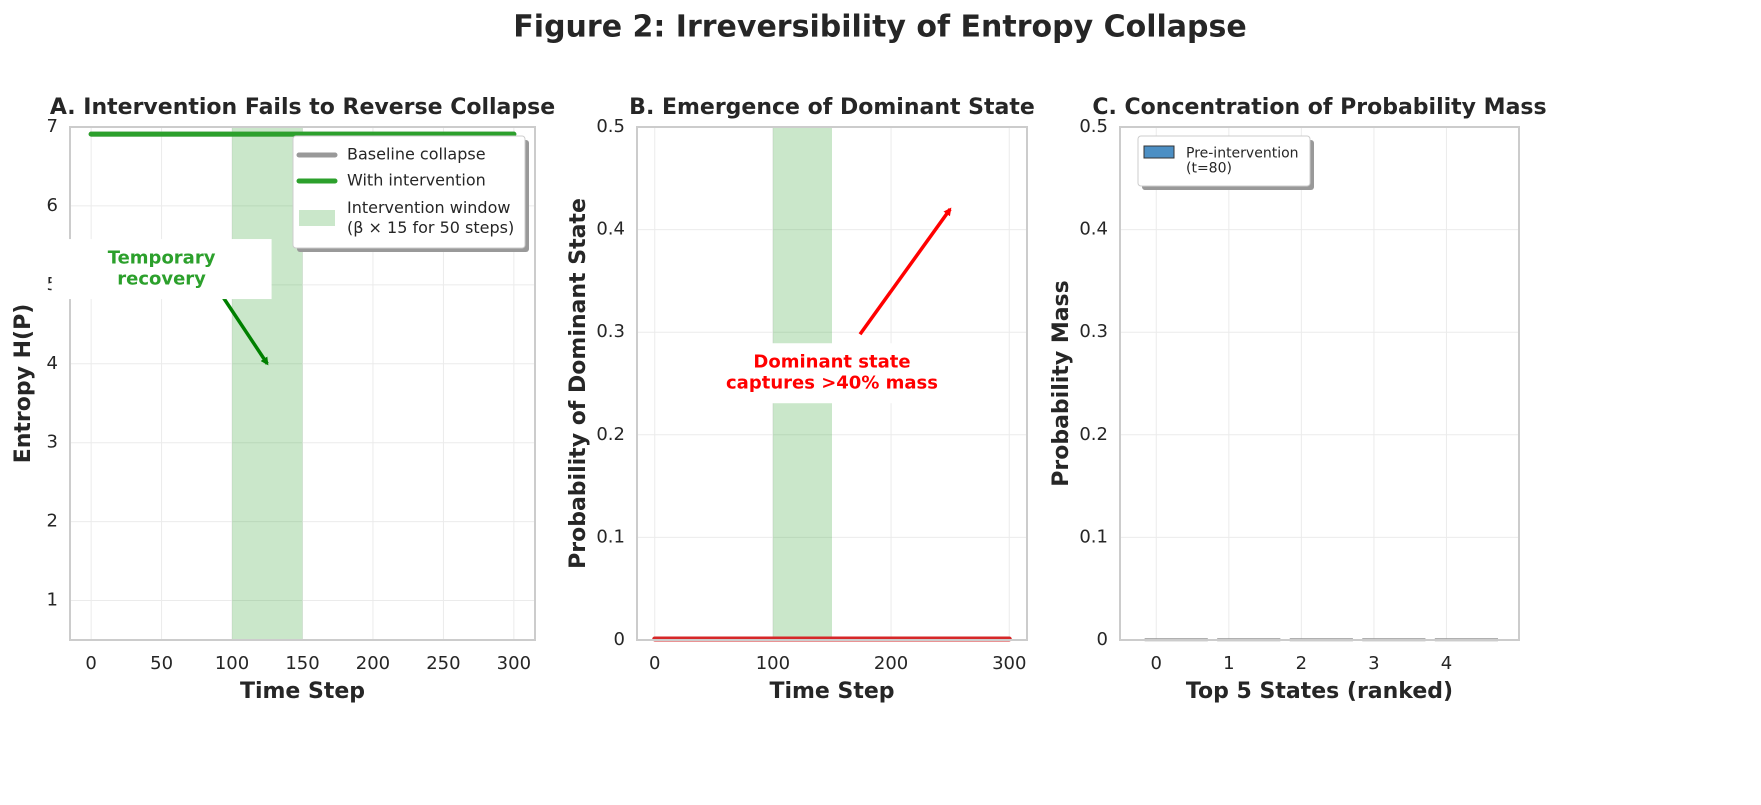 This screenshot has height=805, width=1761. Describe the element at coordinates (1446, 663) in the screenshot. I see `x-tick-label: 4` at that location.